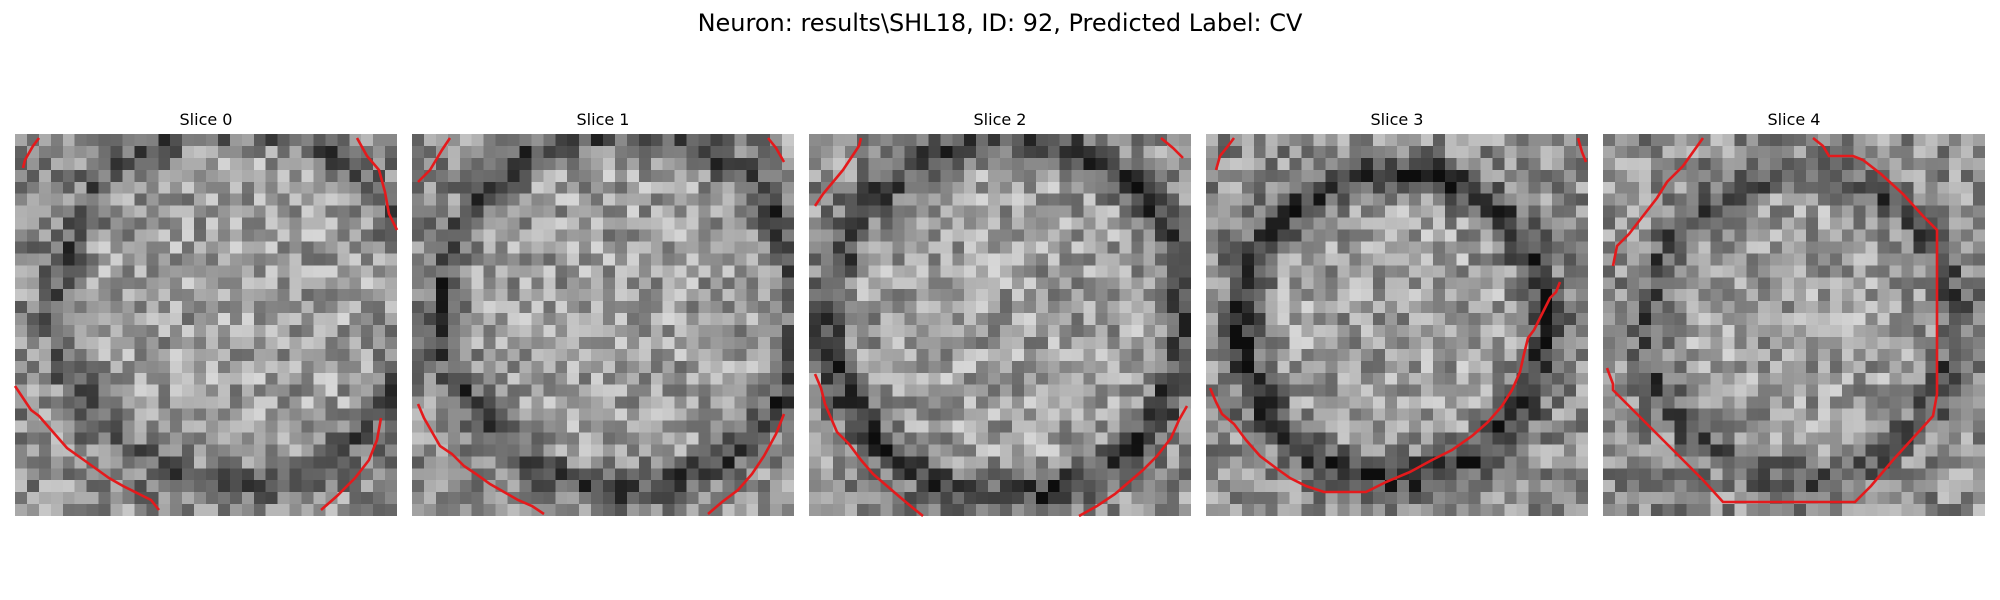 The image size is (2000, 600). I want to click on slice-panel-3: Slice 3, so click(1397, 315).